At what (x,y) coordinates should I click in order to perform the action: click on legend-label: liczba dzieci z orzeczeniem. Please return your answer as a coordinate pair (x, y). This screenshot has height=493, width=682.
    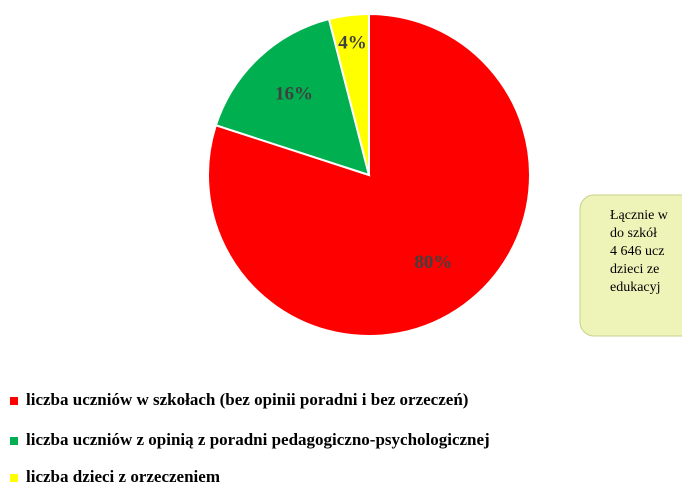
    Looking at the image, I should click on (123, 476).